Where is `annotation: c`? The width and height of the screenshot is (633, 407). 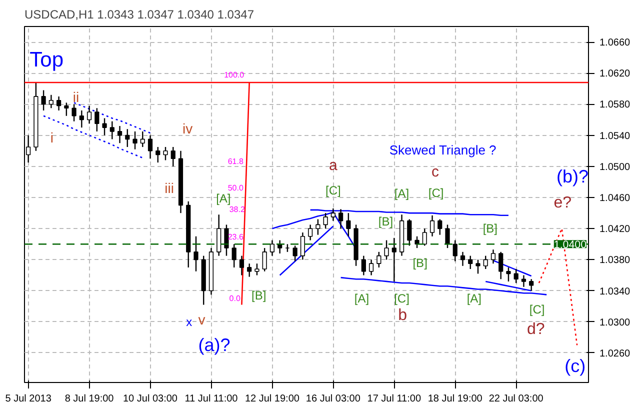
annotation: c is located at coordinates (436, 171).